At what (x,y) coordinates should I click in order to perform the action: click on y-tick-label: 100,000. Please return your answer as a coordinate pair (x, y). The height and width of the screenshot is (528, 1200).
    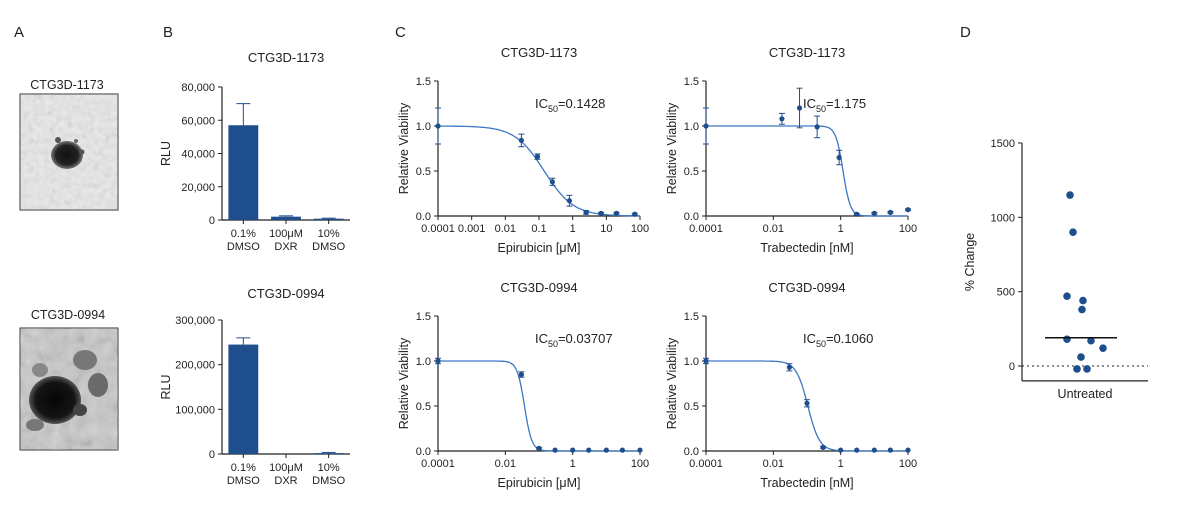
    Looking at the image, I should click on (195, 410).